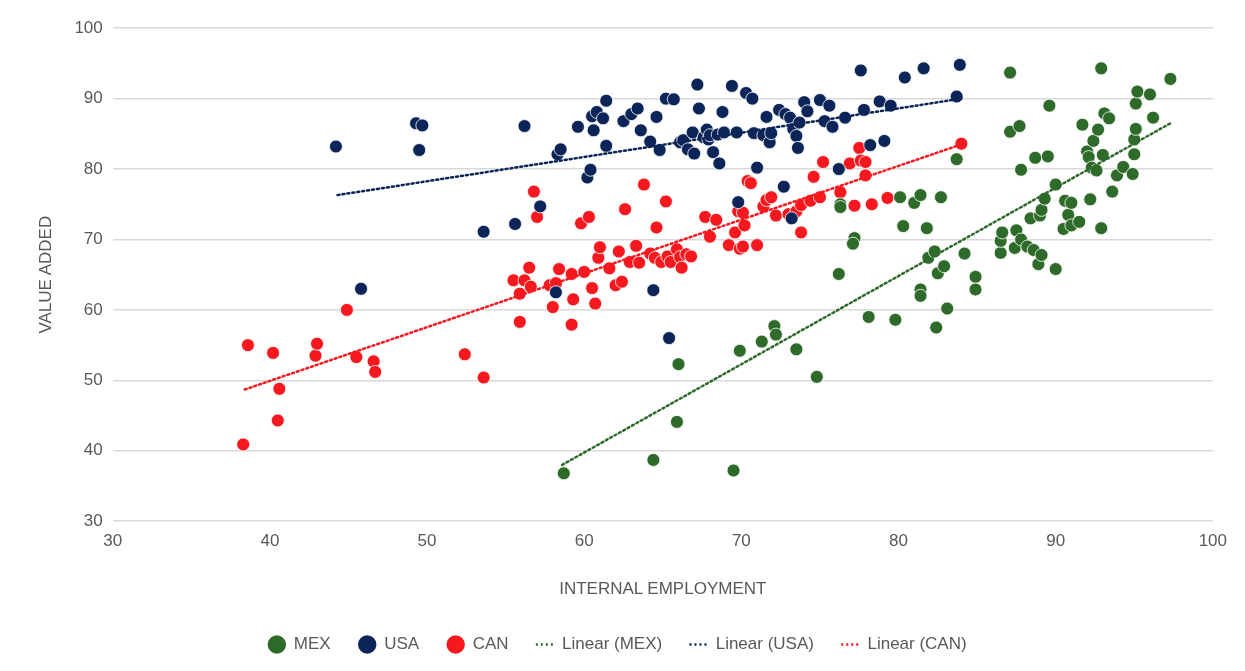 The width and height of the screenshot is (1245, 671). Describe the element at coordinates (917, 644) in the screenshot. I see `legend-label: Linear (CAN)` at that location.